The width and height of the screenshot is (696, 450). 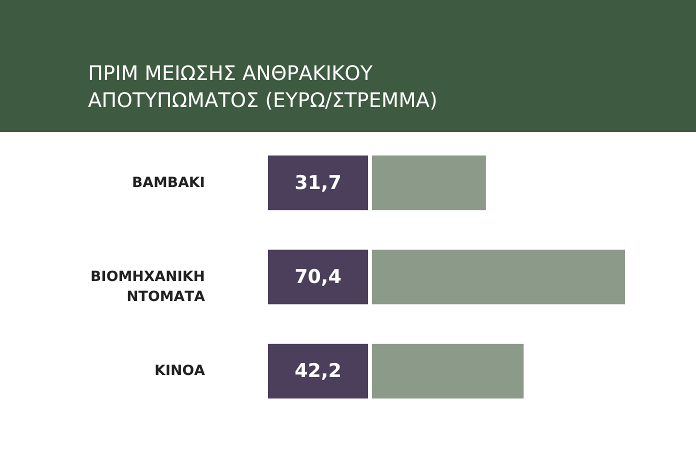 What do you see at coordinates (180, 371) in the screenshot?
I see `y-tick-label: ΚΙΝΟΑ` at bounding box center [180, 371].